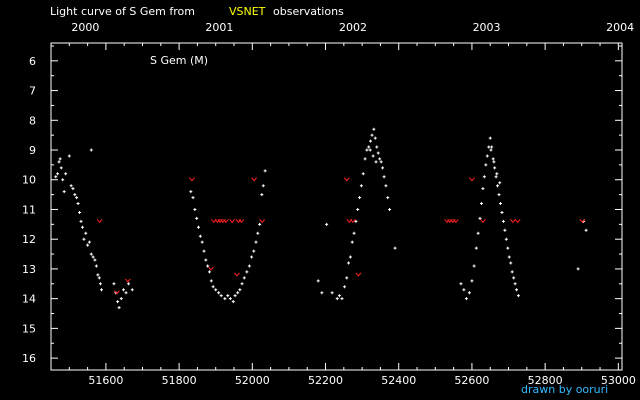  I want to click on y-tick-label: 12, so click(29, 239).